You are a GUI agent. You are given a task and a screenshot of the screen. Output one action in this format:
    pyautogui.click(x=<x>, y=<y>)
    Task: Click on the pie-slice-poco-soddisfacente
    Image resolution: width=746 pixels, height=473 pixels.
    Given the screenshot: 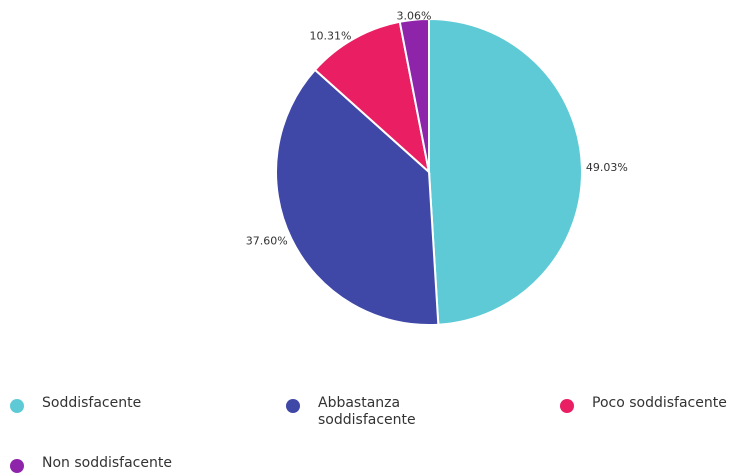 What is the action you would take?
    pyautogui.click(x=372, y=97)
    